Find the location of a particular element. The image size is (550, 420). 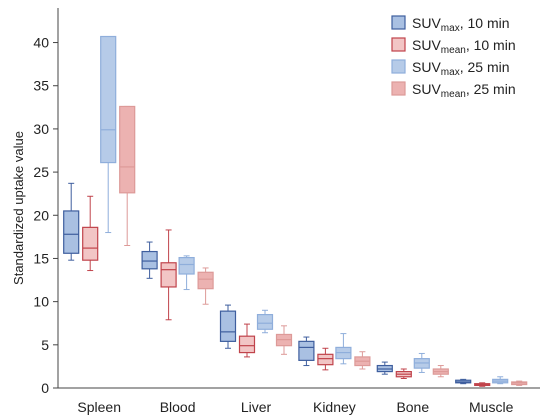

category-label-blood: Blood is located at coordinates (178, 407).